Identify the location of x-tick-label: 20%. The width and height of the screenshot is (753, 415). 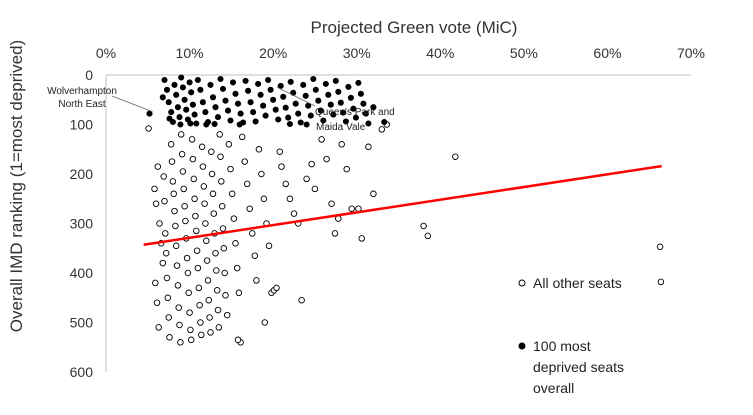
(273, 53).